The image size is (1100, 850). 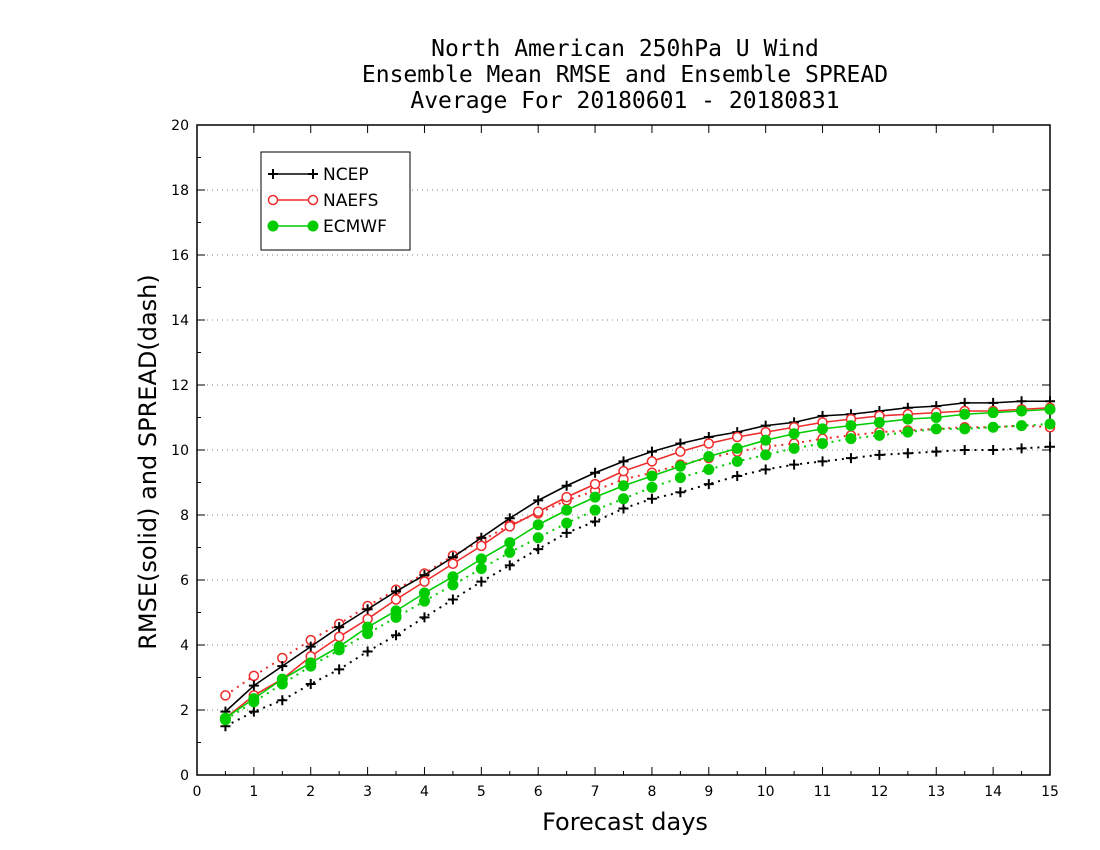 I want to click on x-tick-label: 11, so click(x=823, y=792).